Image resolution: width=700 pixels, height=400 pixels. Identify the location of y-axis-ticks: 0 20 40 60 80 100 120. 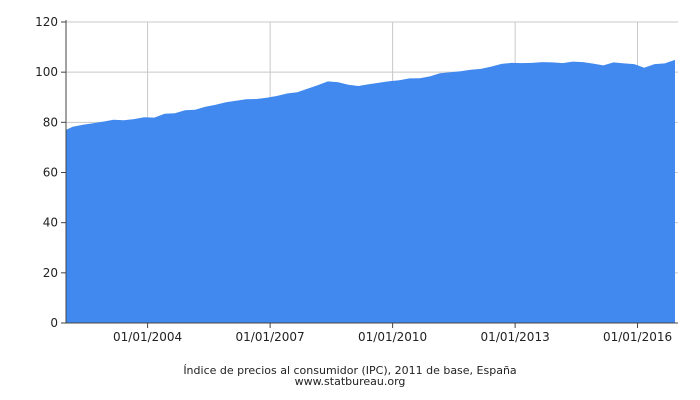
(50, 172).